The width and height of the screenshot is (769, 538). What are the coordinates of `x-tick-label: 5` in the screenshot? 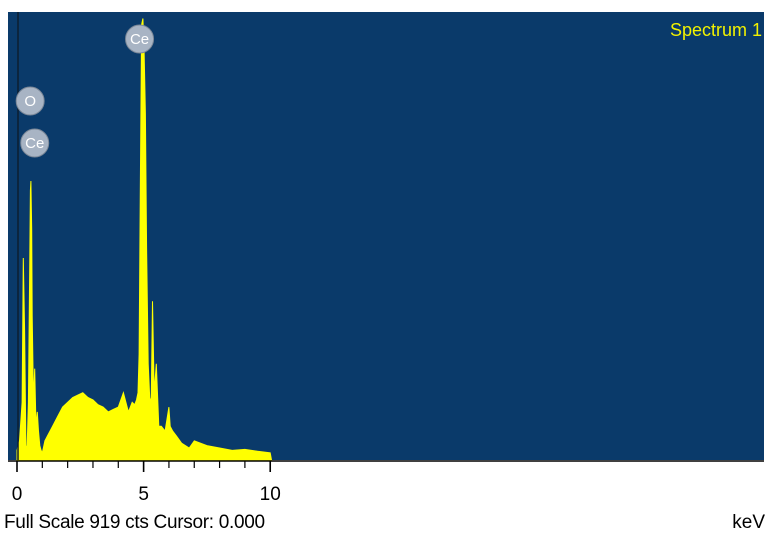 It's located at (143, 494).